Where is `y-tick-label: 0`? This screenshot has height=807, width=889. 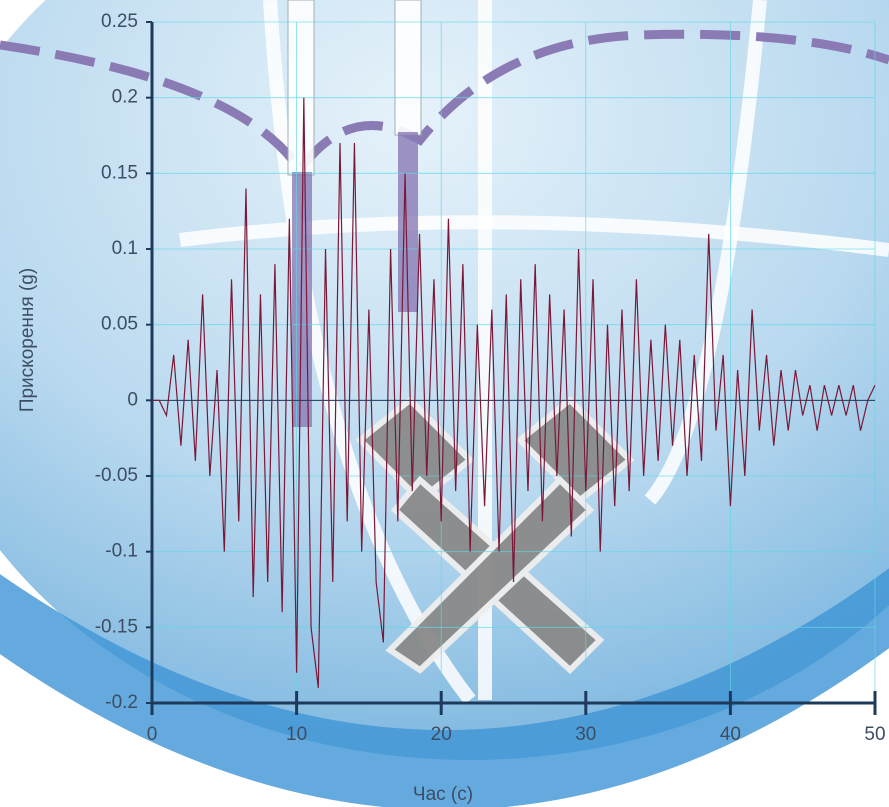
y-tick-label: 0 is located at coordinates (132, 399).